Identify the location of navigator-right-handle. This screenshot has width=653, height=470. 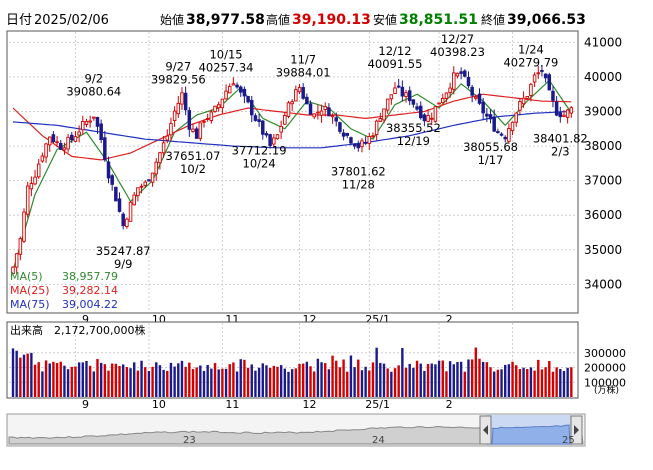
(576, 430).